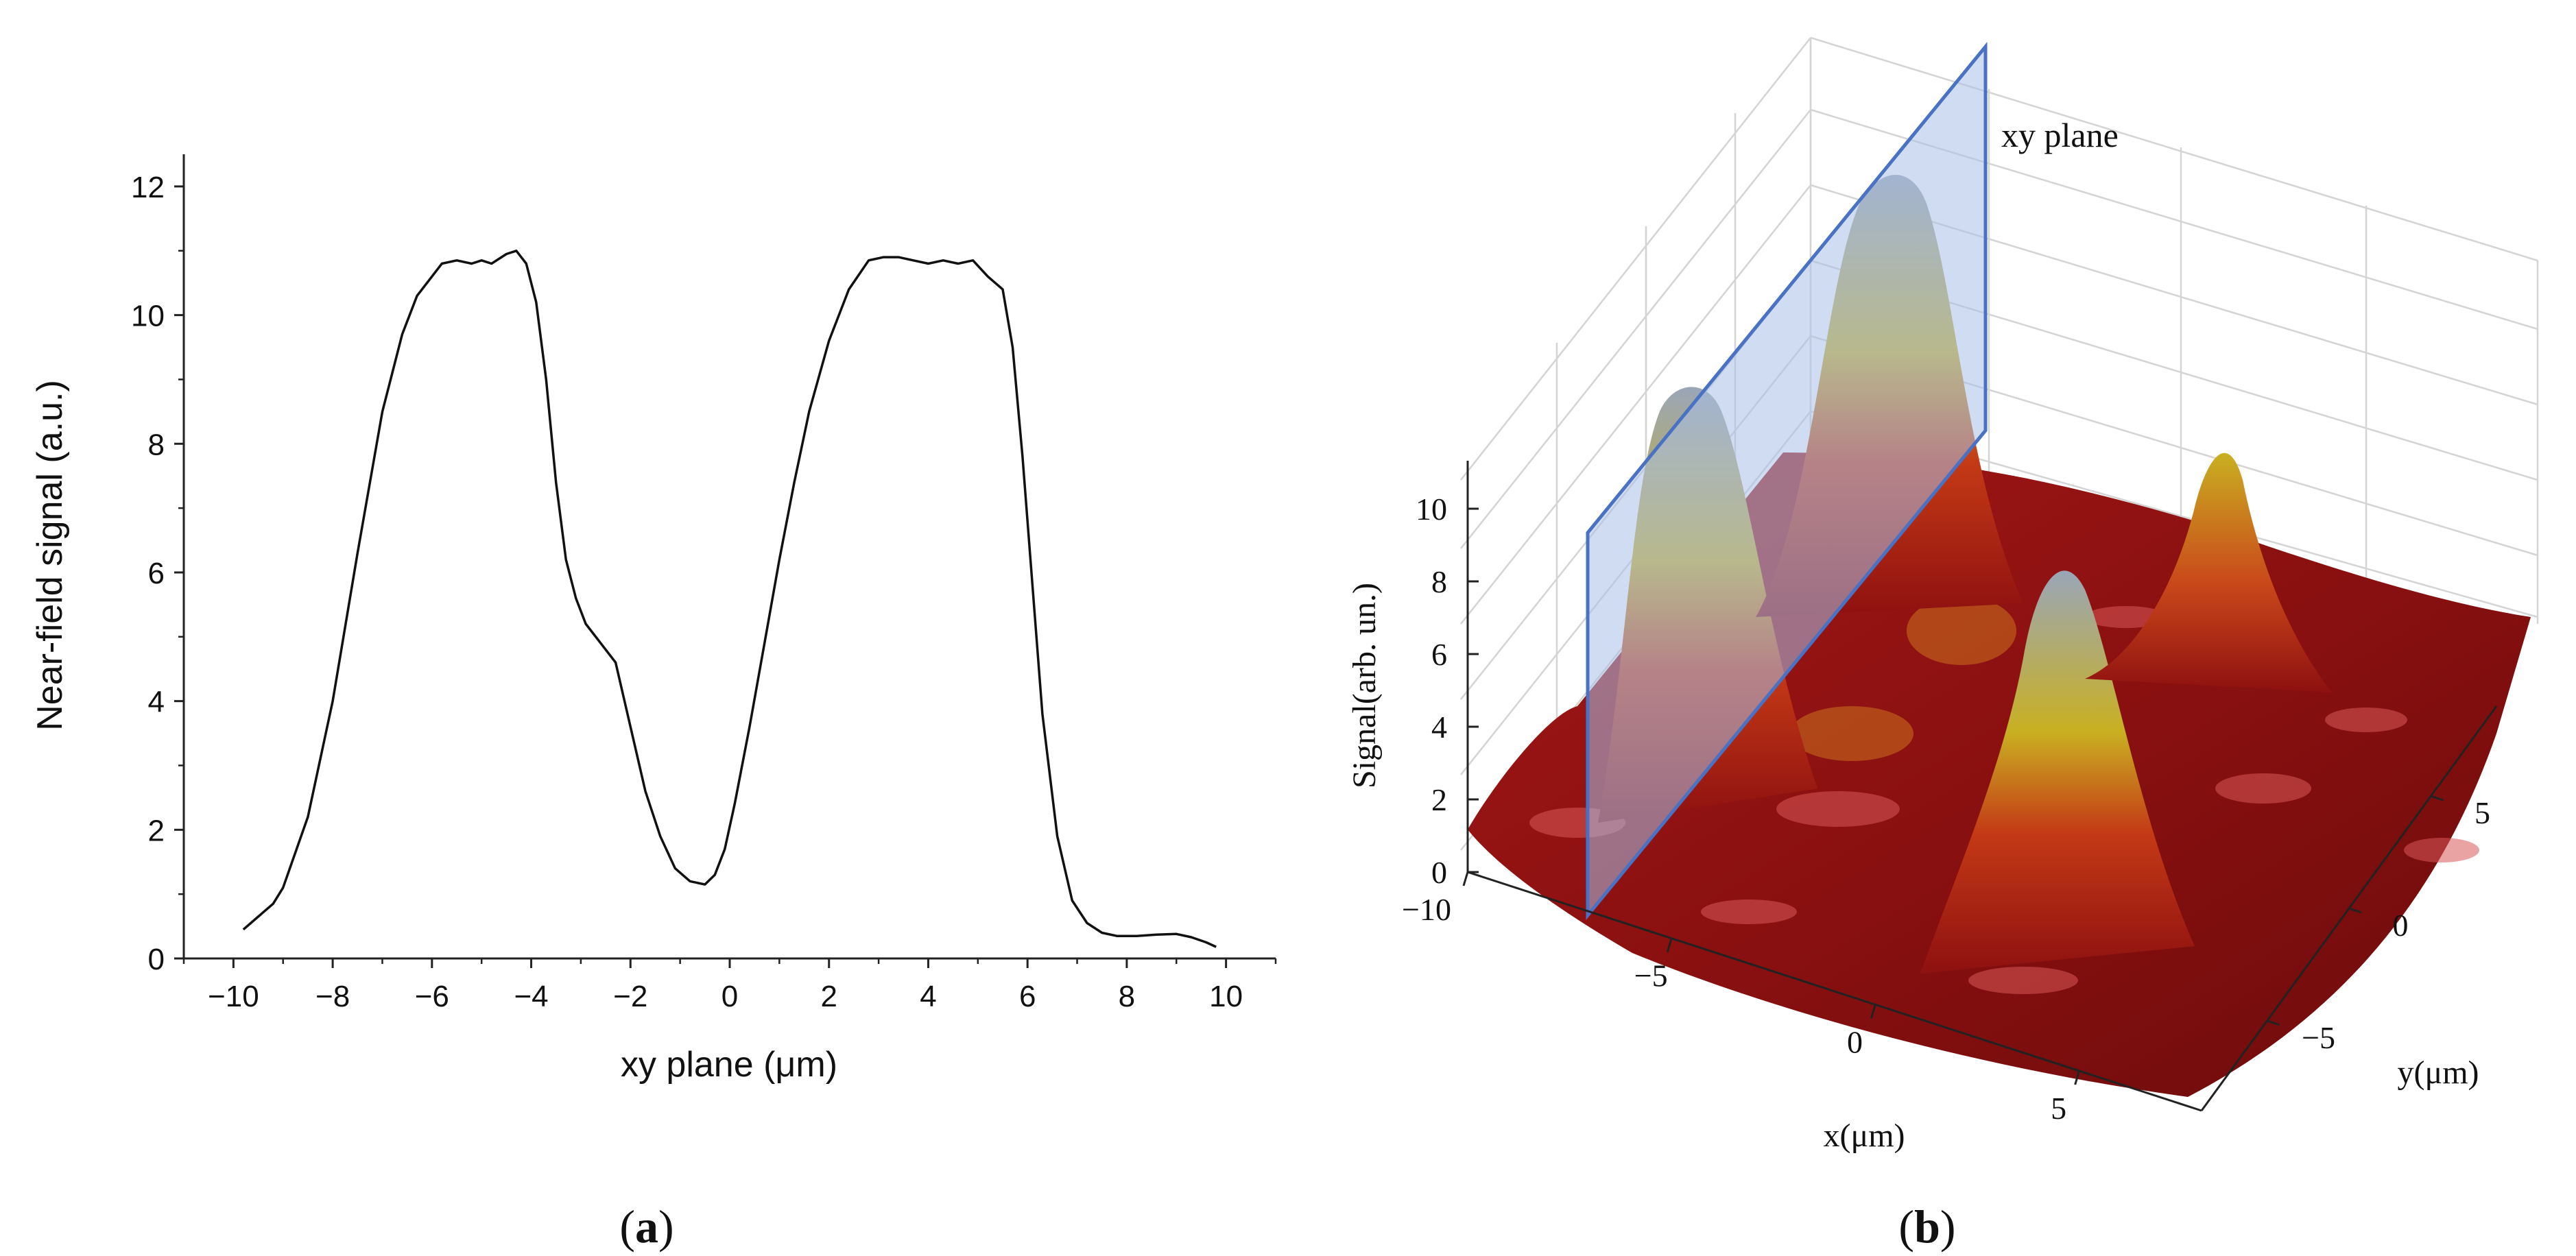 The width and height of the screenshot is (2576, 1256). Describe the element at coordinates (156, 959) in the screenshot. I see `y-tick-label: 0` at that location.